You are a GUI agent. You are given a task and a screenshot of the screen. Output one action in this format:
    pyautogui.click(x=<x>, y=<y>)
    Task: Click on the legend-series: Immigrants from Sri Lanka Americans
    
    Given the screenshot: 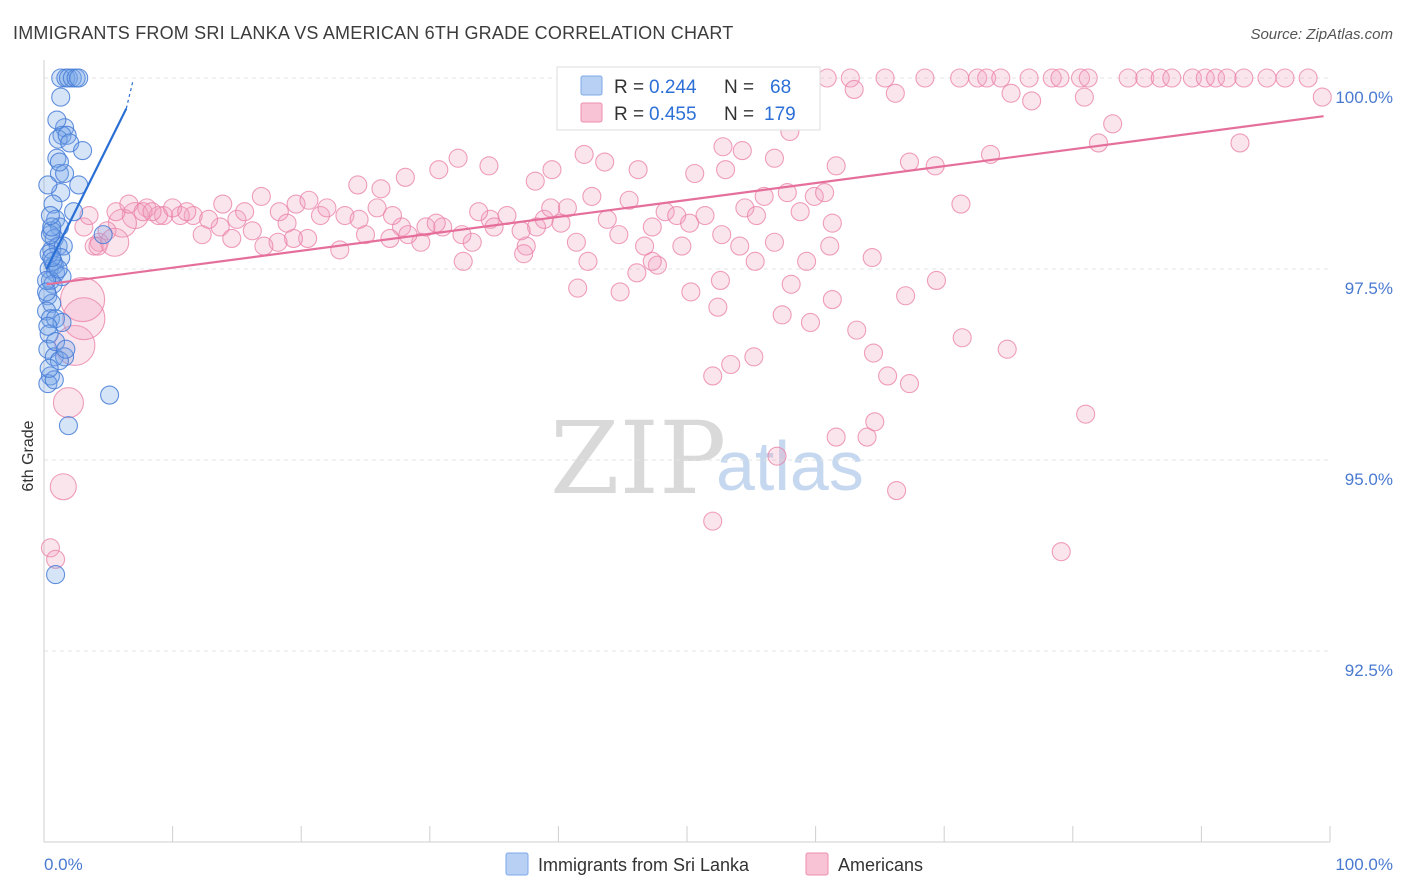 What is the action you would take?
    pyautogui.click(x=714, y=864)
    